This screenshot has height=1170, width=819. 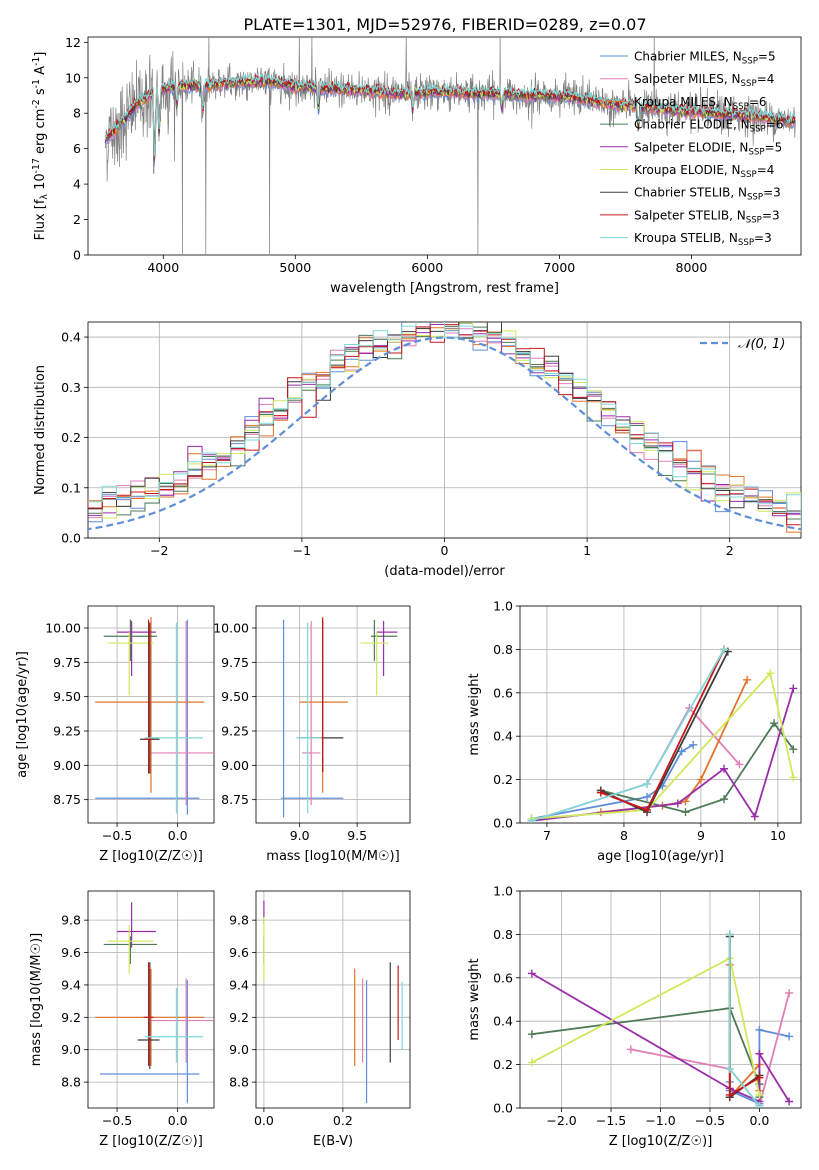 I want to click on label-part: =4, so click(x=766, y=79).